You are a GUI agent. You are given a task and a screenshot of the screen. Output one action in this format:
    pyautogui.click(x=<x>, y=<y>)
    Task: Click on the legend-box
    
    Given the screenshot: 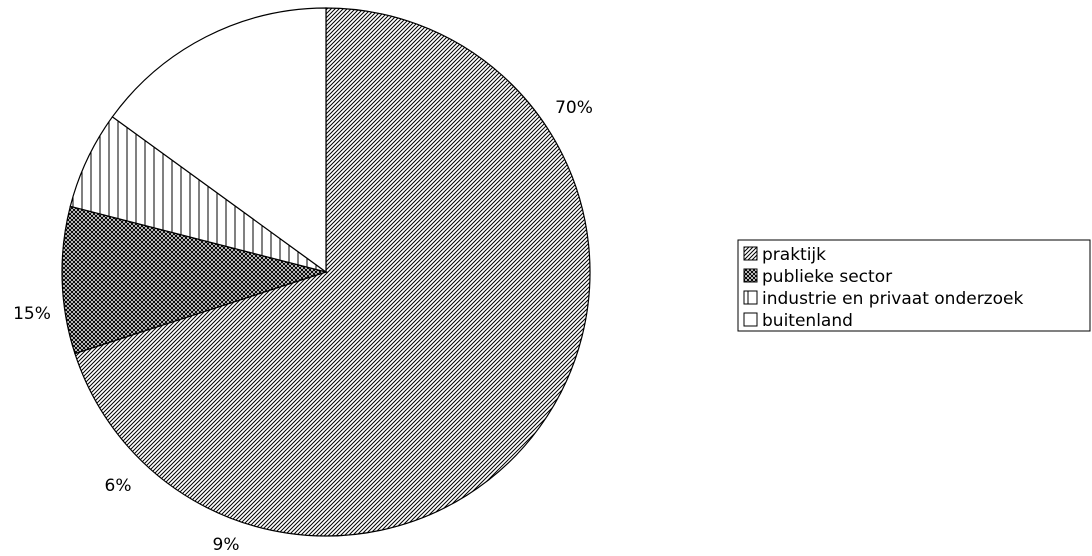 What is the action you would take?
    pyautogui.click(x=914, y=285)
    